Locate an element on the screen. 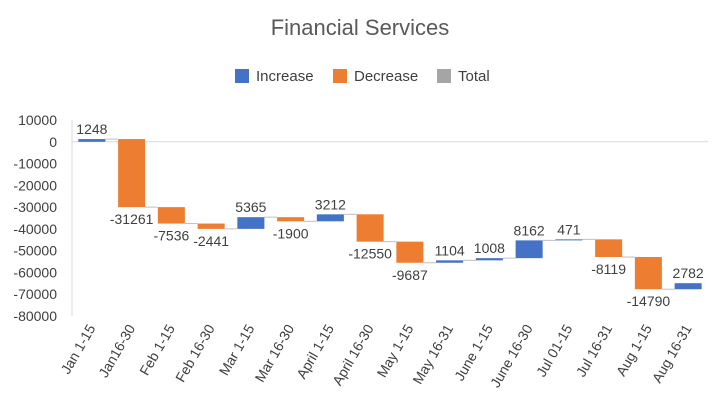  x-tick-label: April 16-30 is located at coordinates (353, 354).